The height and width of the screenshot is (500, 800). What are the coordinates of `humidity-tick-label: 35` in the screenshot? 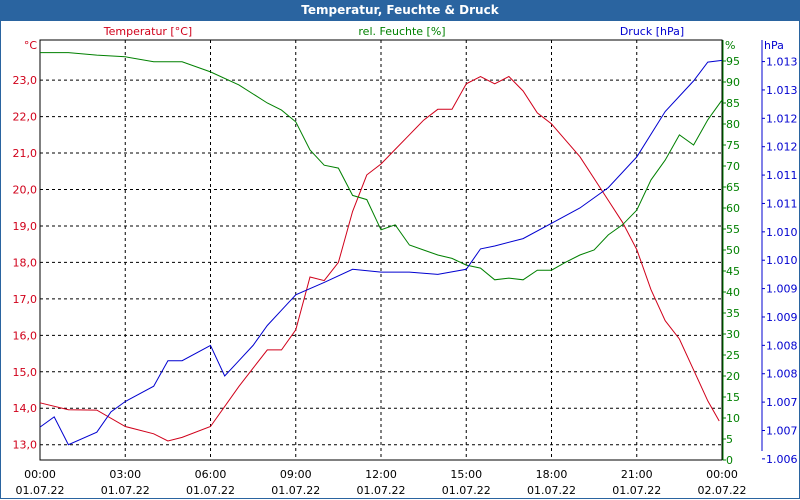 It's located at (733, 313).